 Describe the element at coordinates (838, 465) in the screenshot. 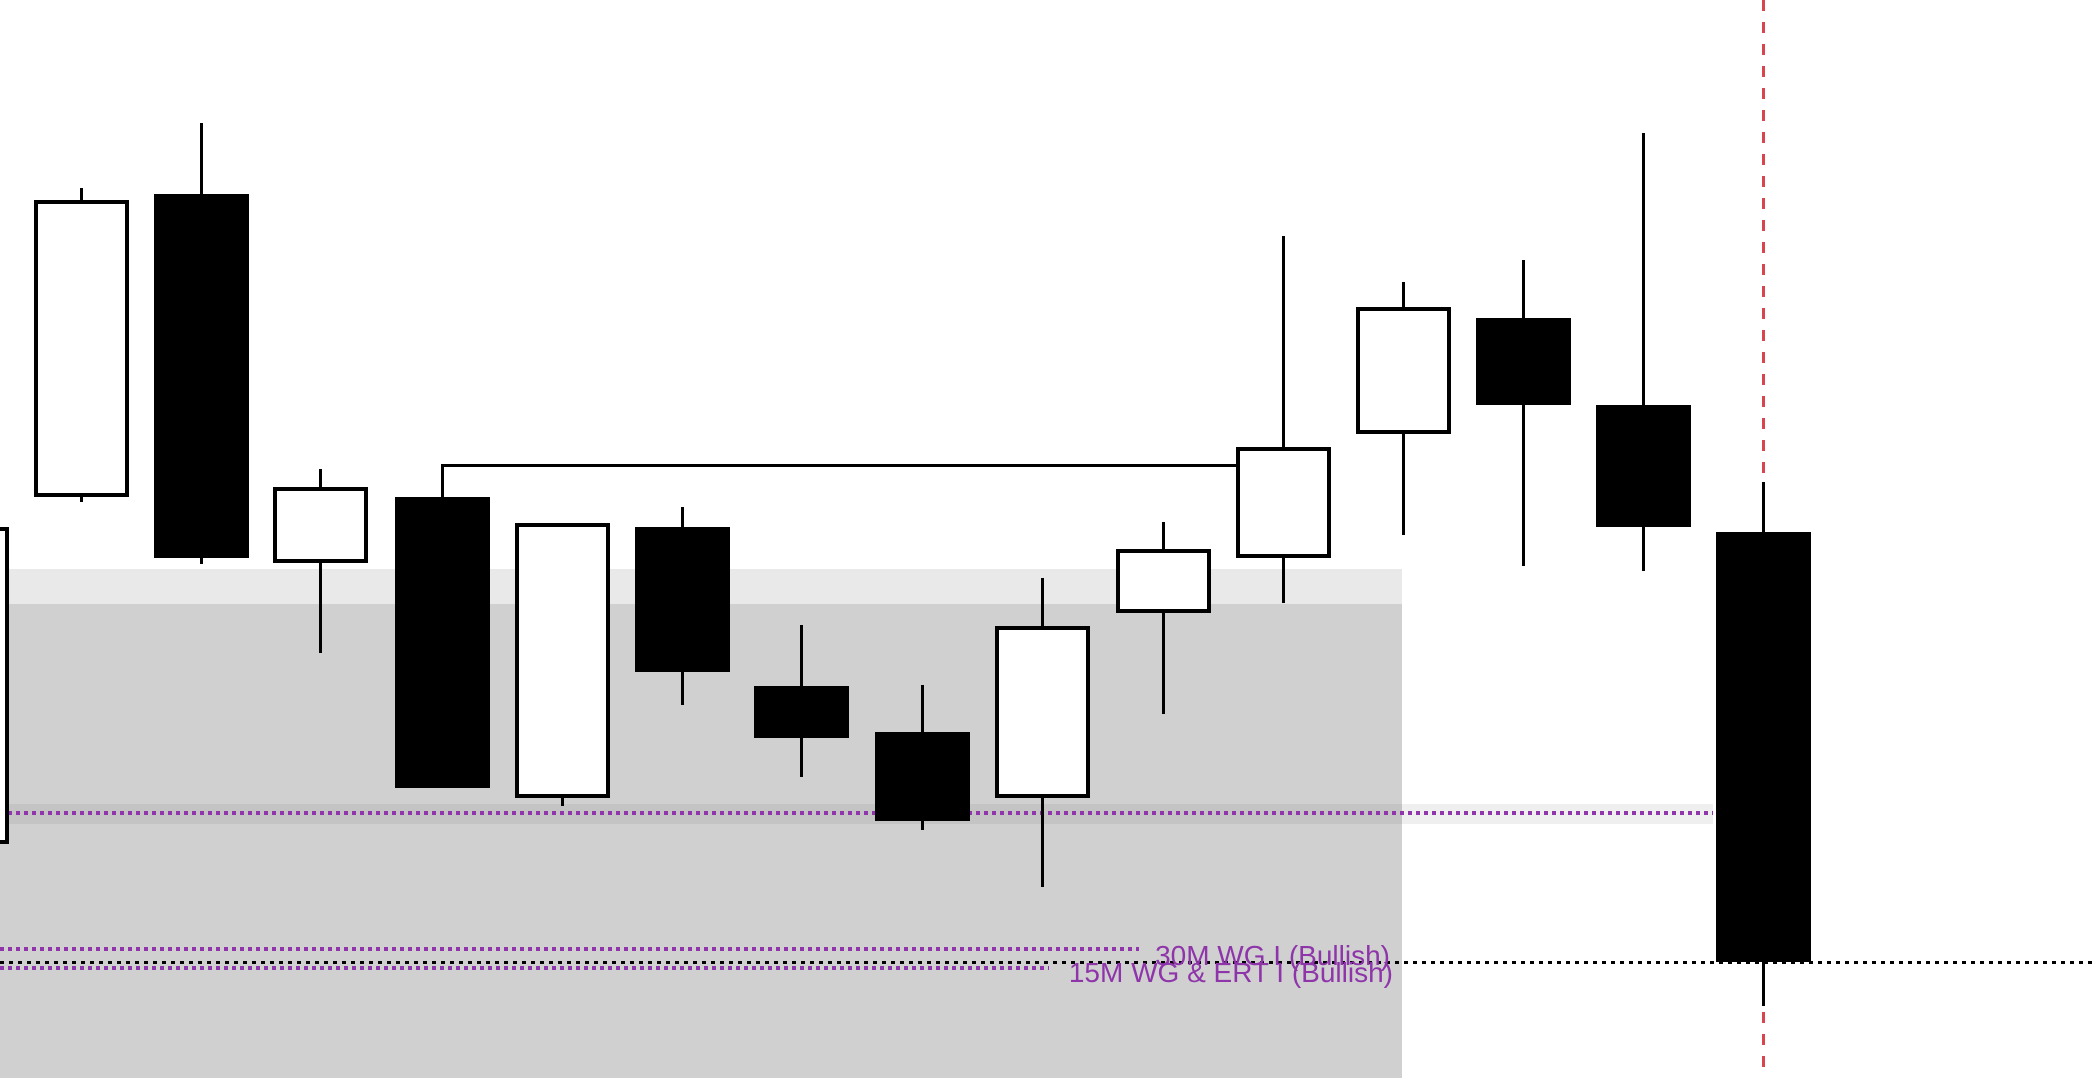

I see `structure-line` at that location.